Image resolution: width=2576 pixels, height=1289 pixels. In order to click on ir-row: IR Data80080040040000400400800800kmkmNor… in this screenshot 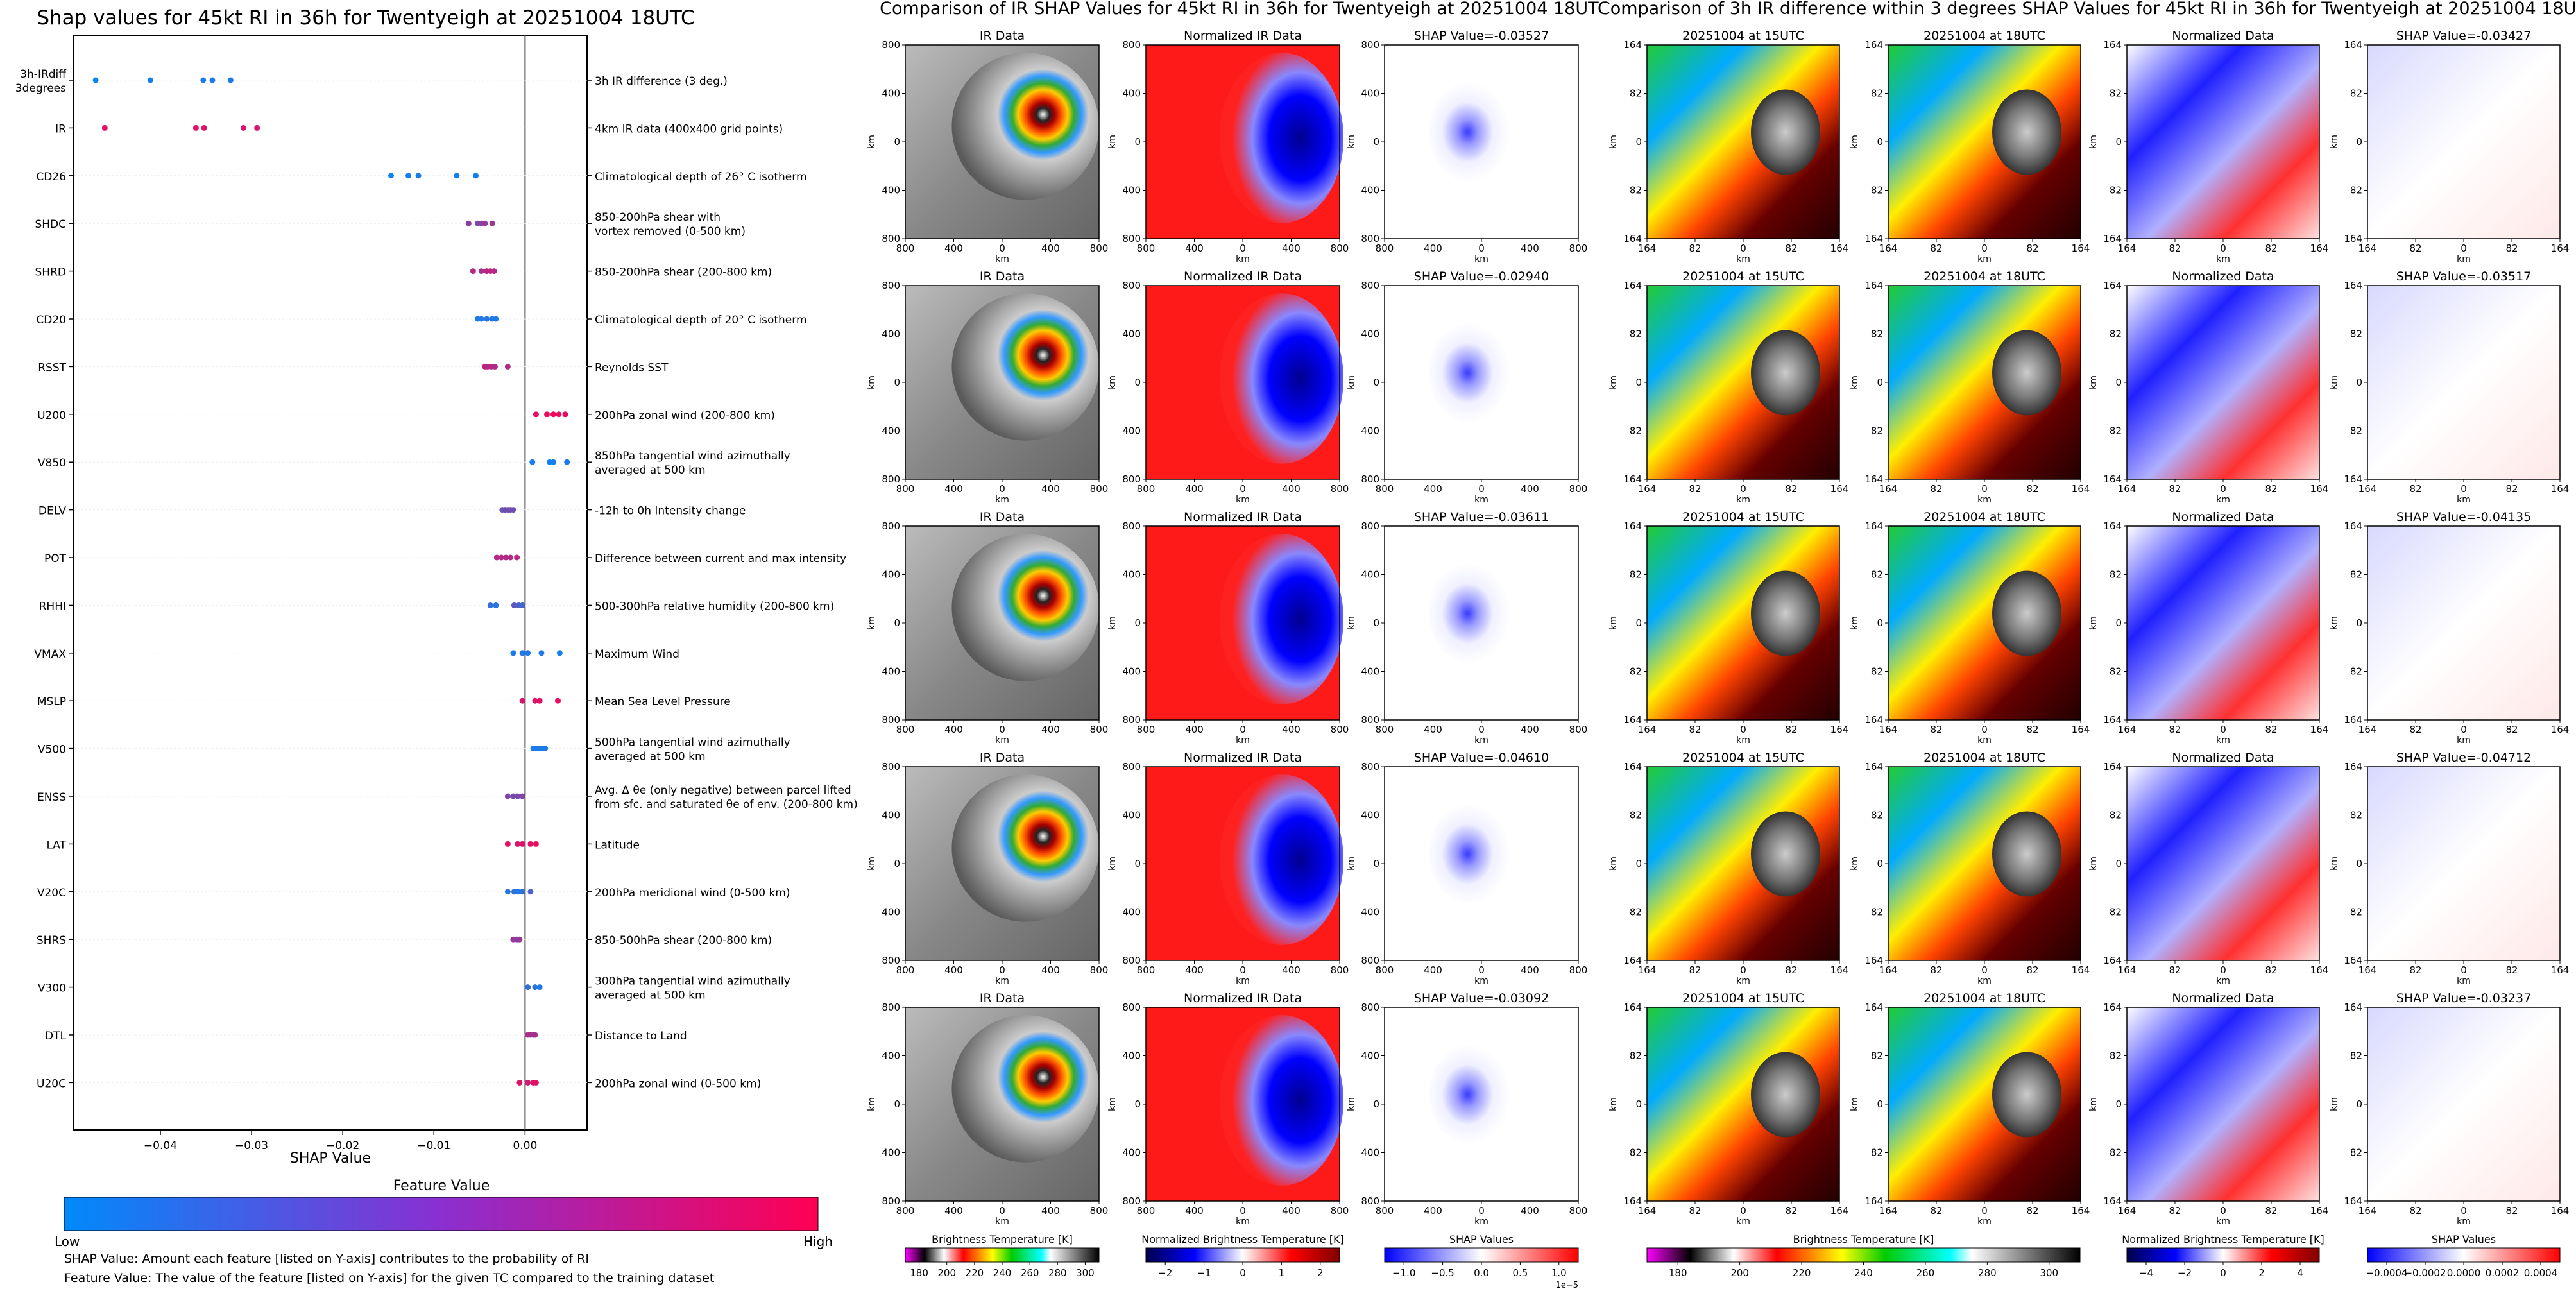, I will do `click(1227, 628)`.